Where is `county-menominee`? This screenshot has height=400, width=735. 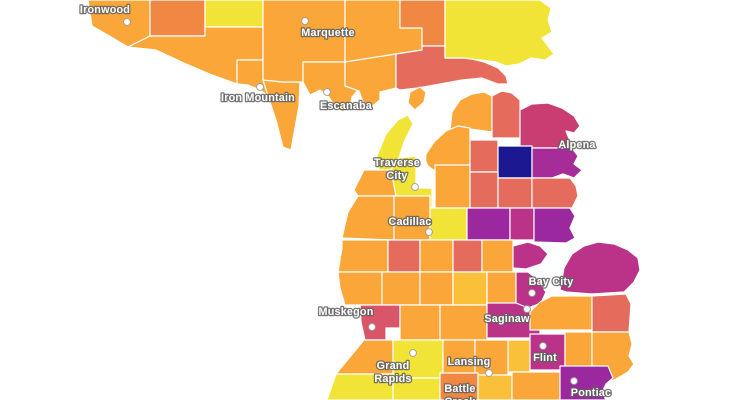 county-menominee is located at coordinates (281, 115).